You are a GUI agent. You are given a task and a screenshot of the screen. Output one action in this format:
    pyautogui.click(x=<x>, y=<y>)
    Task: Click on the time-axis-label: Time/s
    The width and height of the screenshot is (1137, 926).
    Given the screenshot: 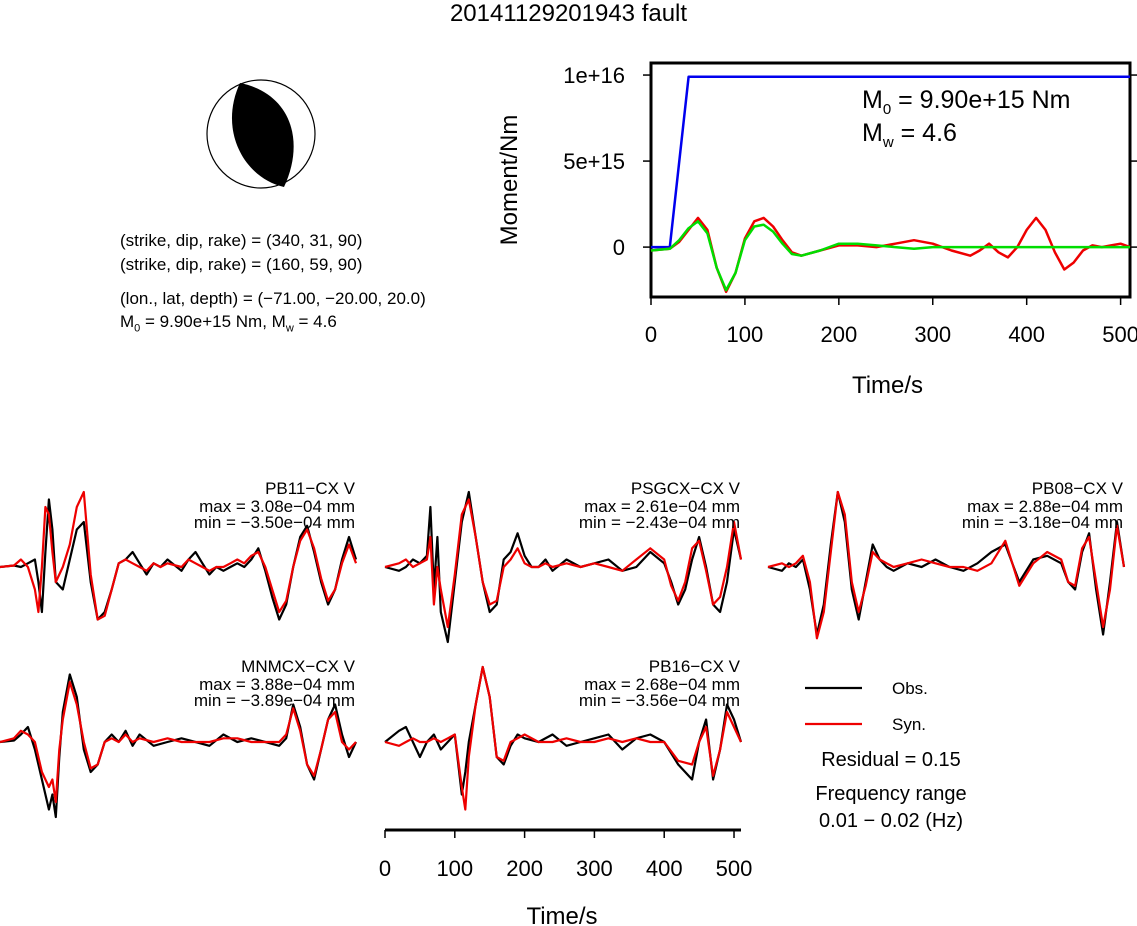 What is the action you would take?
    pyautogui.click(x=561, y=914)
    